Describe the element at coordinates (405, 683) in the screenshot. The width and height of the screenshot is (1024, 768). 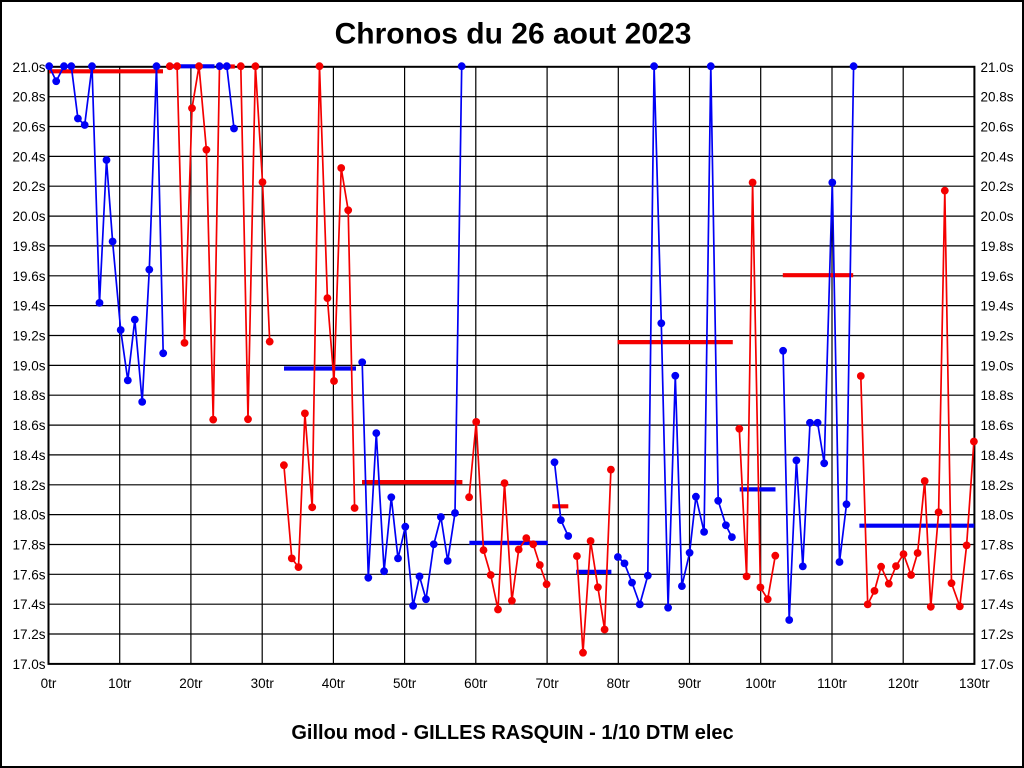
I see `svg-text: 50tr` at that location.